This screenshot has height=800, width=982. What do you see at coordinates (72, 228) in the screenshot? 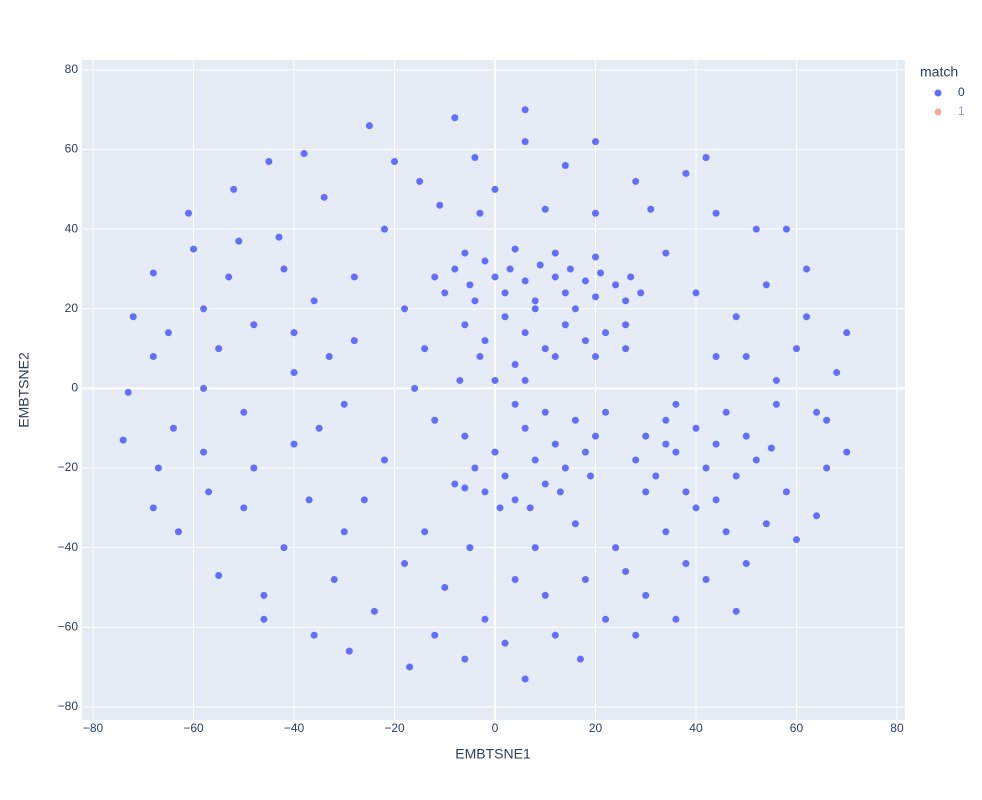
I see `y-tick-label: 40` at bounding box center [72, 228].